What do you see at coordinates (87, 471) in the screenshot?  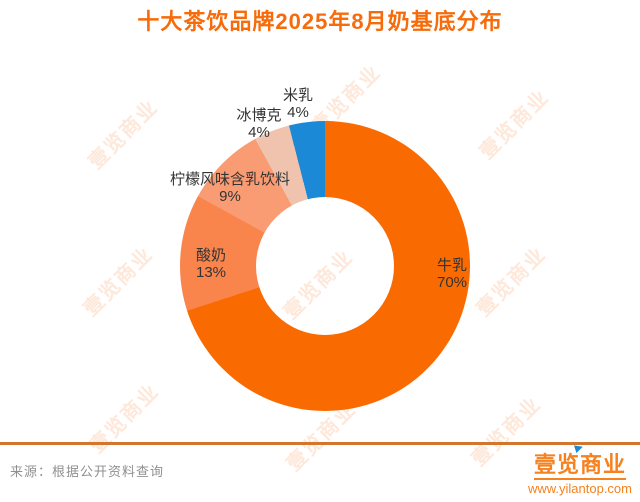 I see `source-note: 来源：根据公开资料查询` at bounding box center [87, 471].